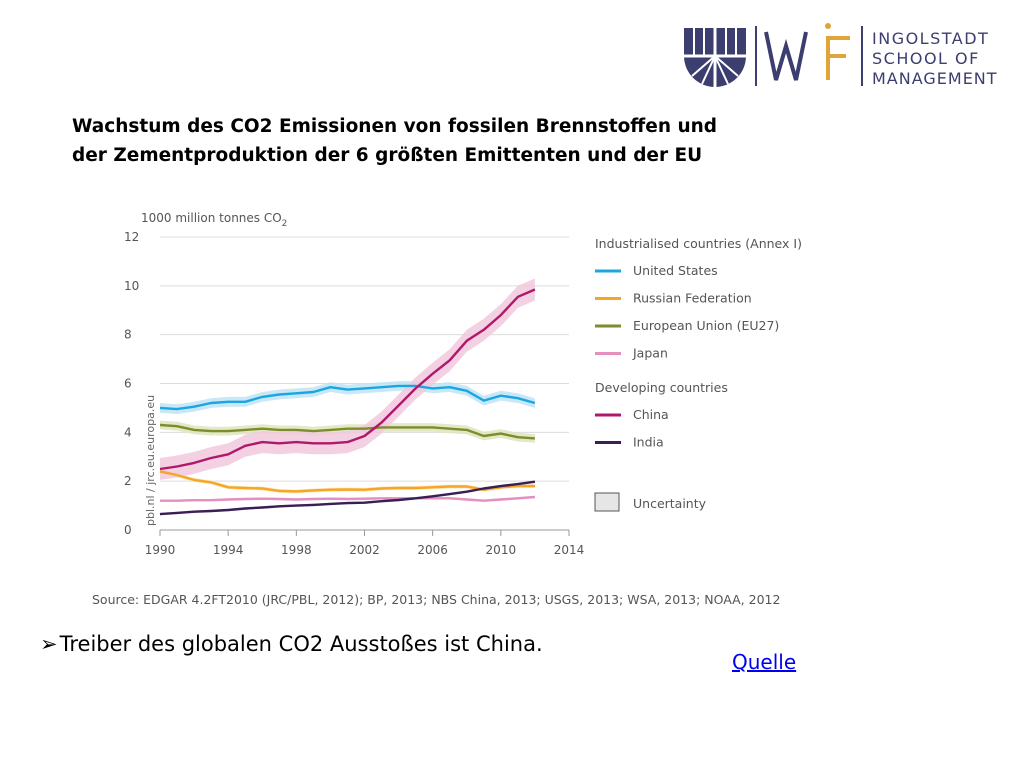 This screenshot has height=768, width=1024. Describe the element at coordinates (706, 325) in the screenshot. I see `legend-label: European Union (EU27)` at that location.